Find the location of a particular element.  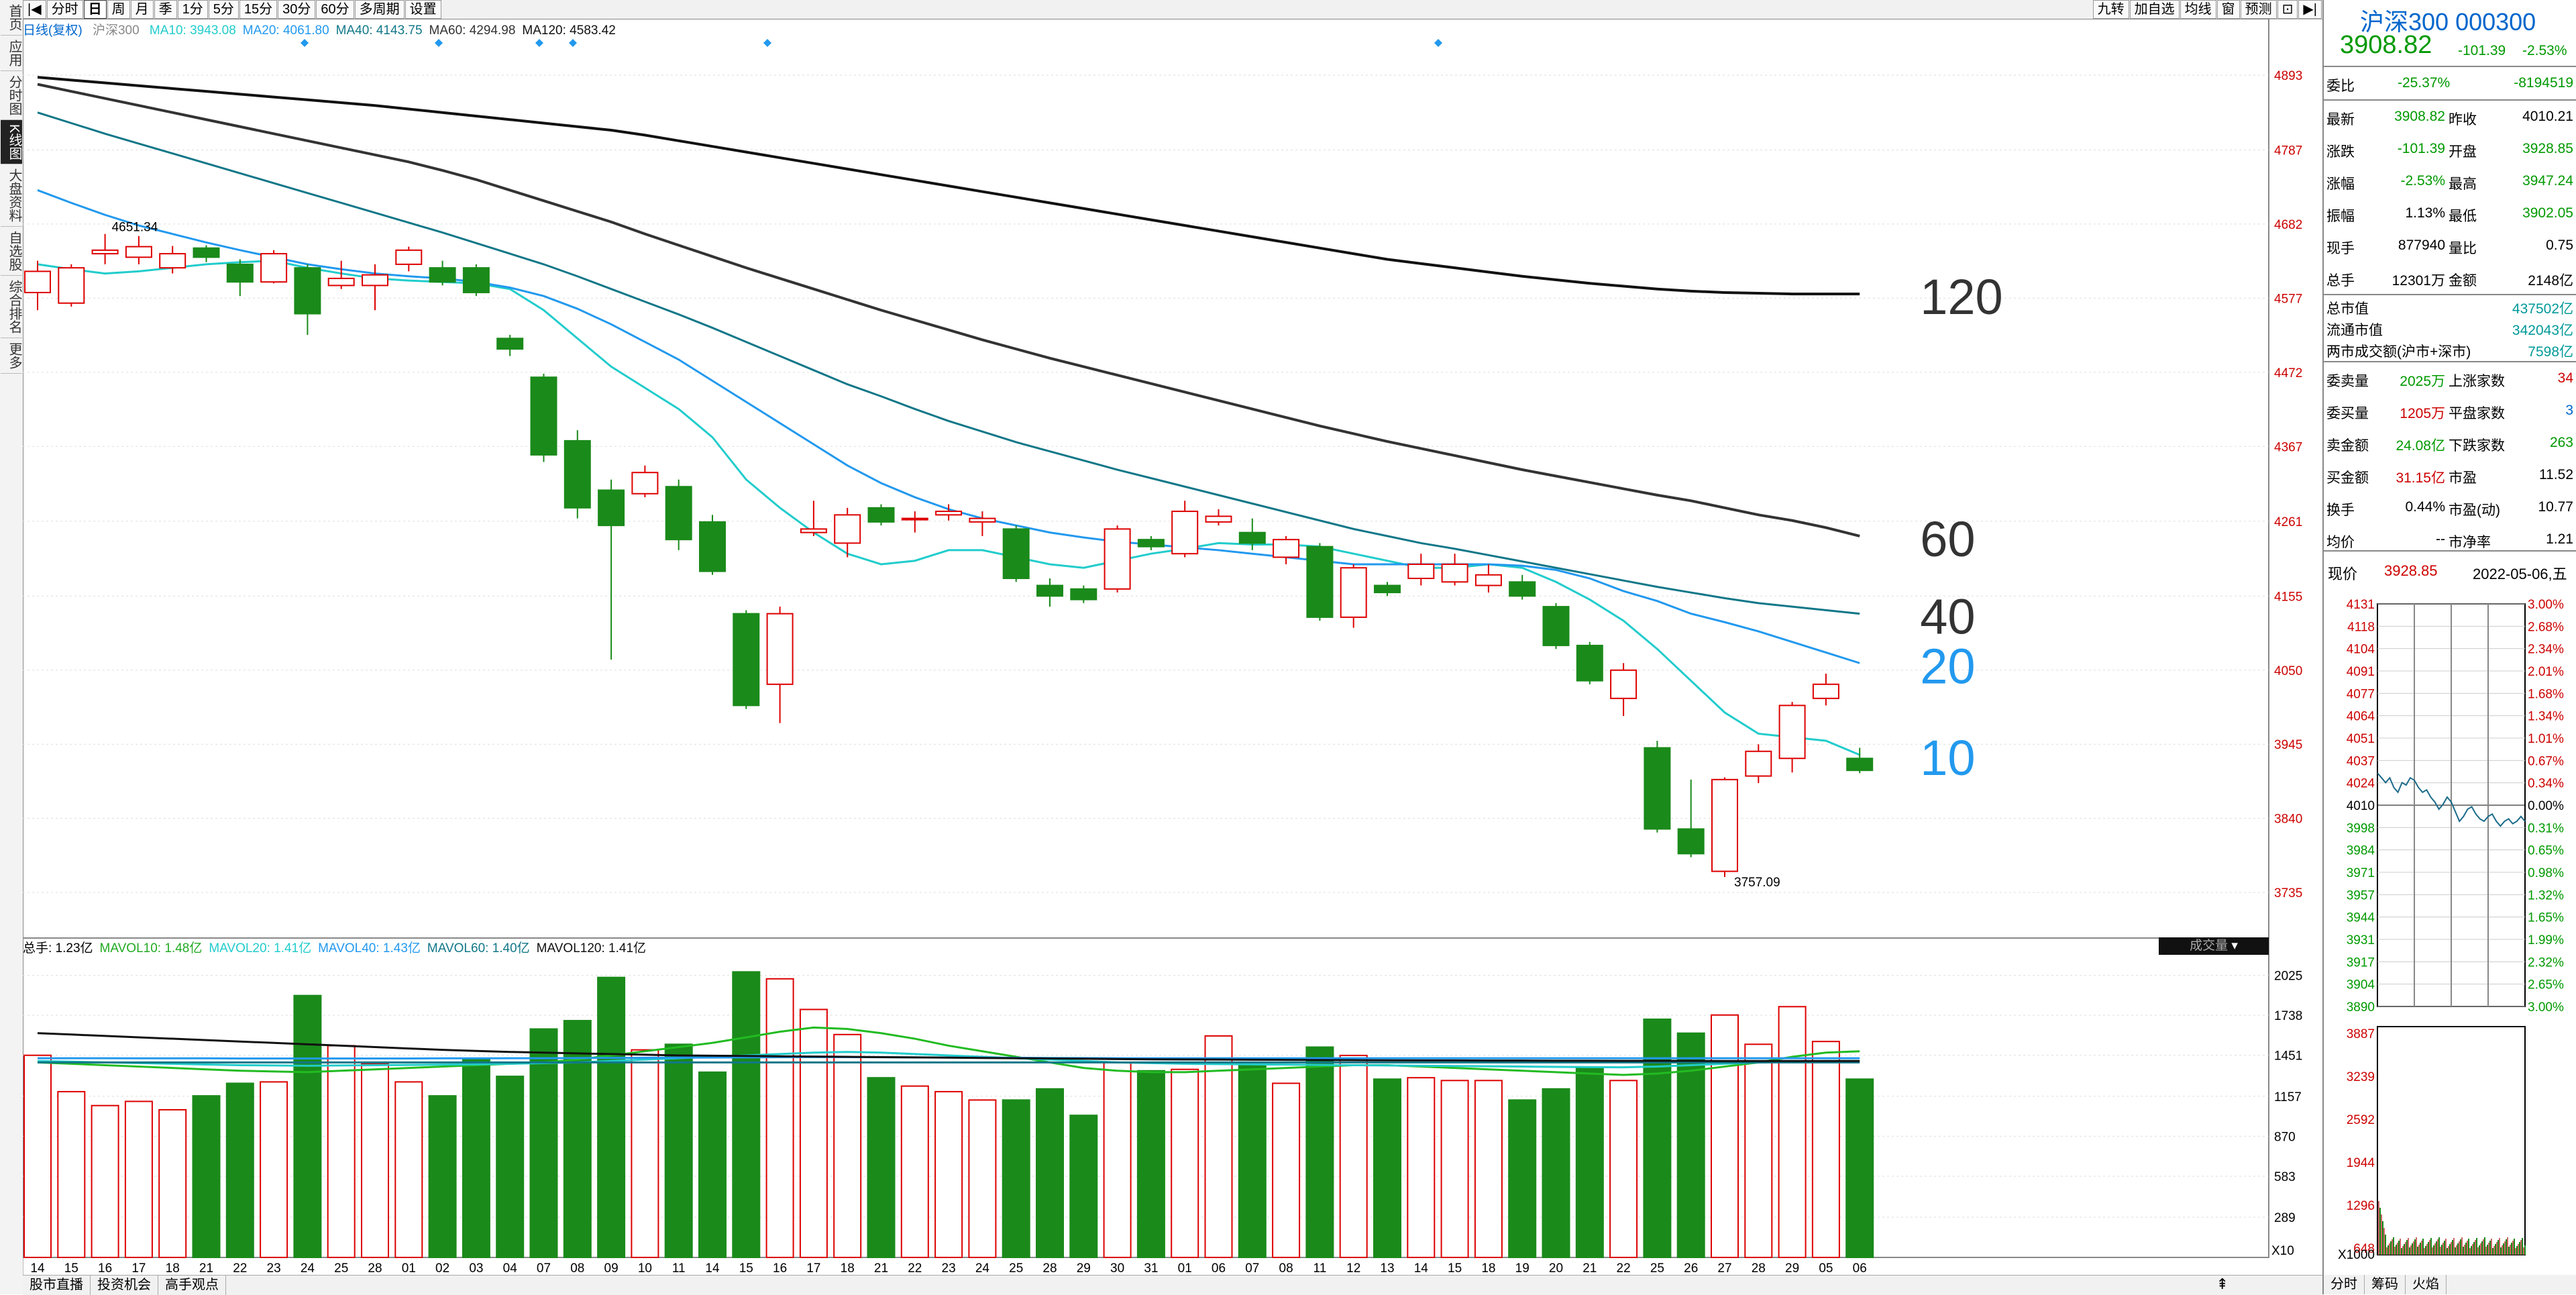

bottom-tab-1: 投资机会 is located at coordinates (124, 1285).